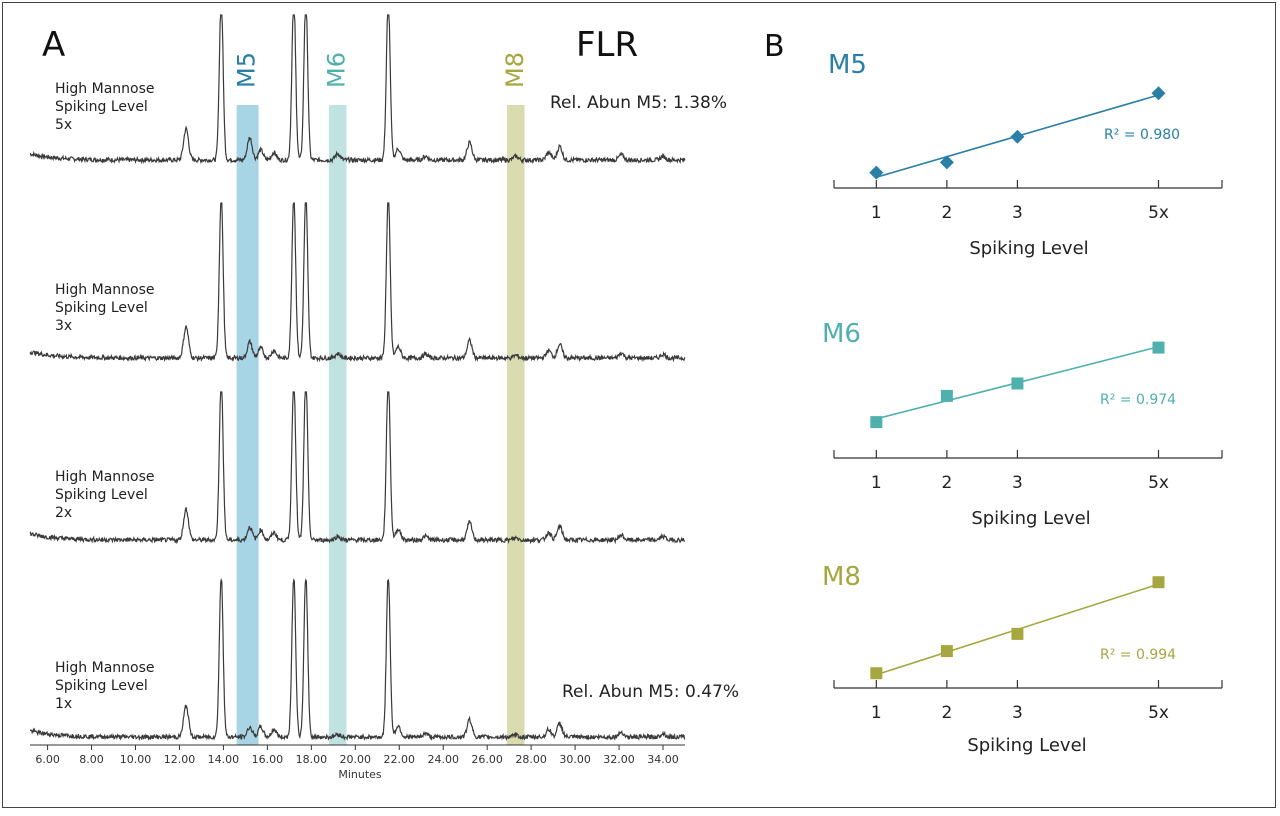 Image resolution: width=1280 pixels, height=816 pixels. I want to click on trace-label-line: 5x, so click(63, 125).